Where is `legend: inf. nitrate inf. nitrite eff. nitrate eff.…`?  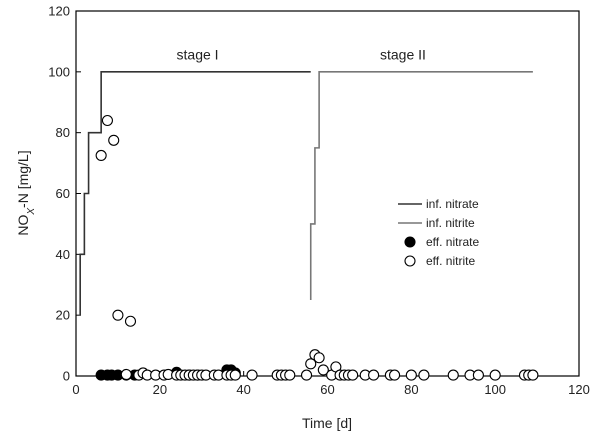
legend: inf. nitrate inf. nitrite eff. nitrate eff.… is located at coordinates (438, 232).